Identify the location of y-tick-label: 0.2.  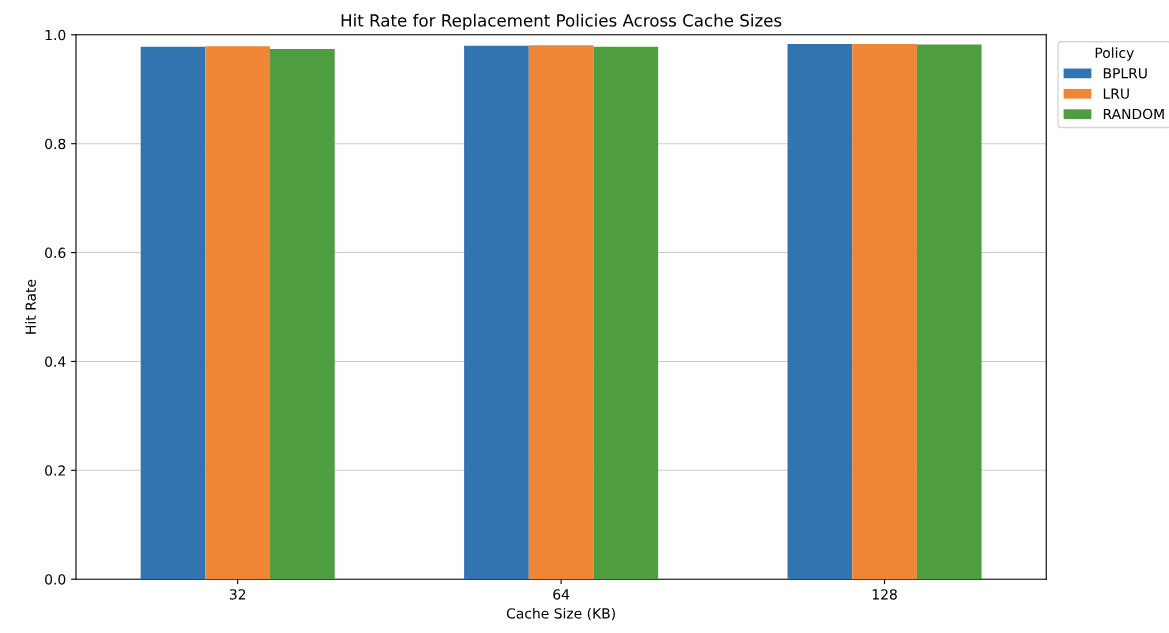
(55, 470).